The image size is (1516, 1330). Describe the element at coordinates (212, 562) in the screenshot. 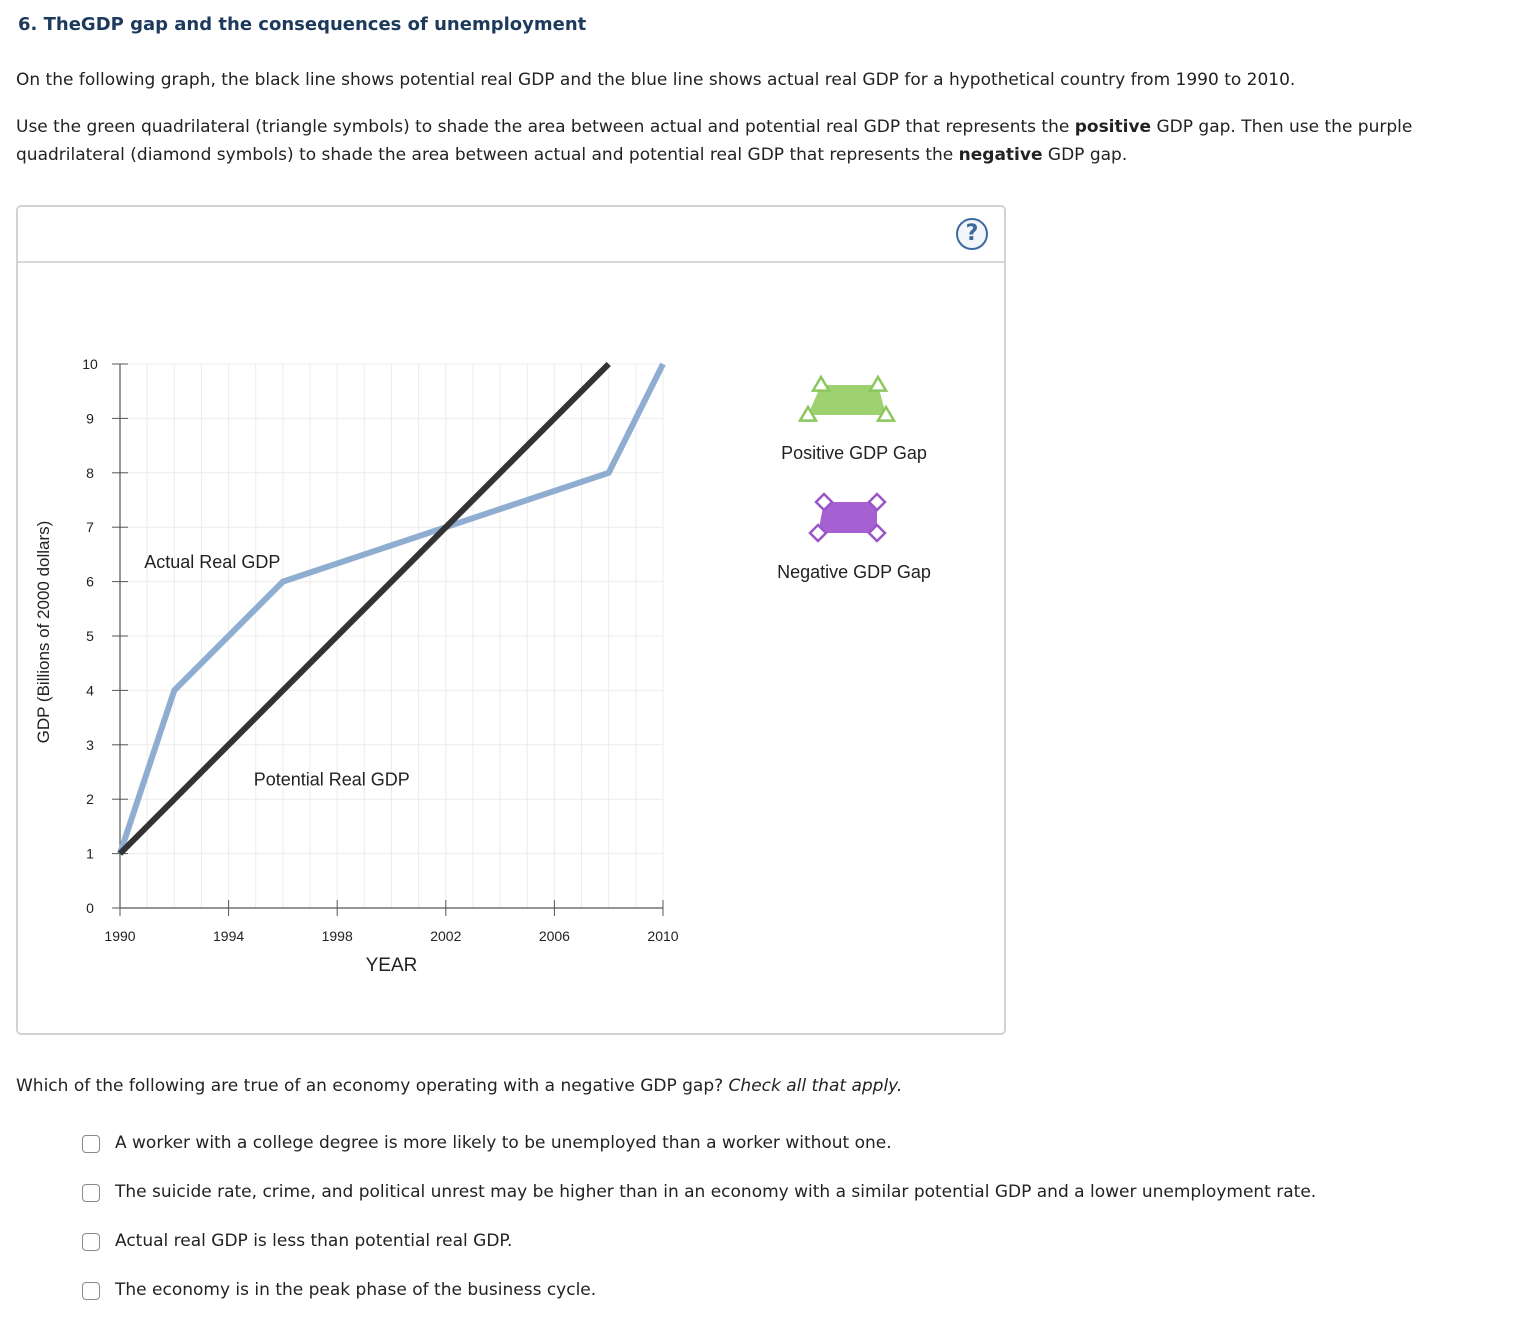

I see `actual-gdp-label: Actual Real GDP` at that location.